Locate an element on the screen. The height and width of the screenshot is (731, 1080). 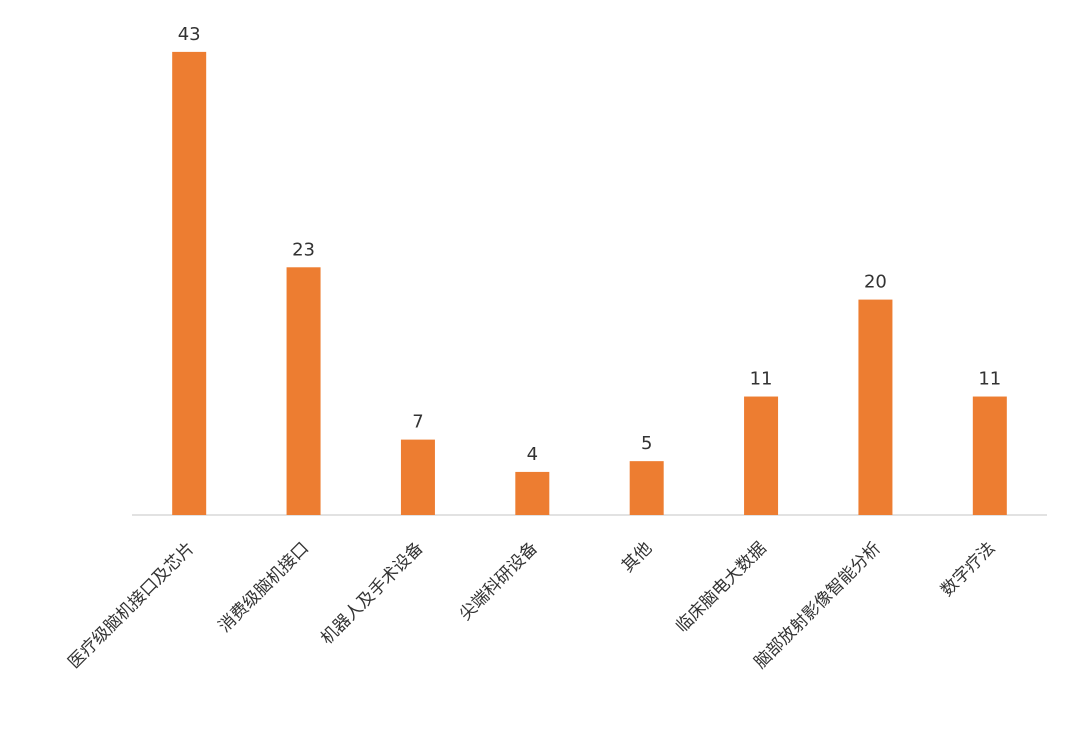
data-label: 4 is located at coordinates (532, 454).